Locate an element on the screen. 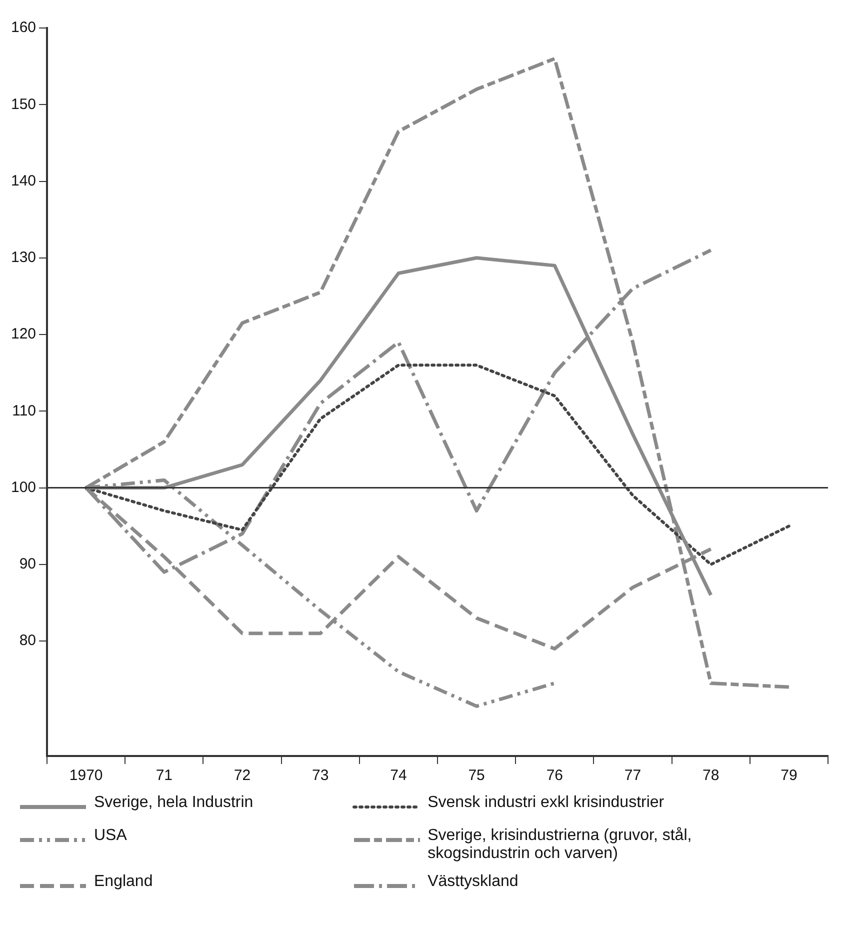 The image size is (862, 950). y-tick-label: 150 is located at coordinates (23, 104).